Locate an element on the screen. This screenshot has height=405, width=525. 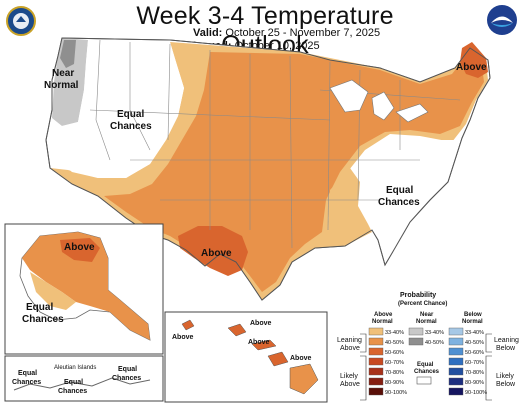
label-aleutian-equal-c1: Equal is located at coordinates (127, 369).